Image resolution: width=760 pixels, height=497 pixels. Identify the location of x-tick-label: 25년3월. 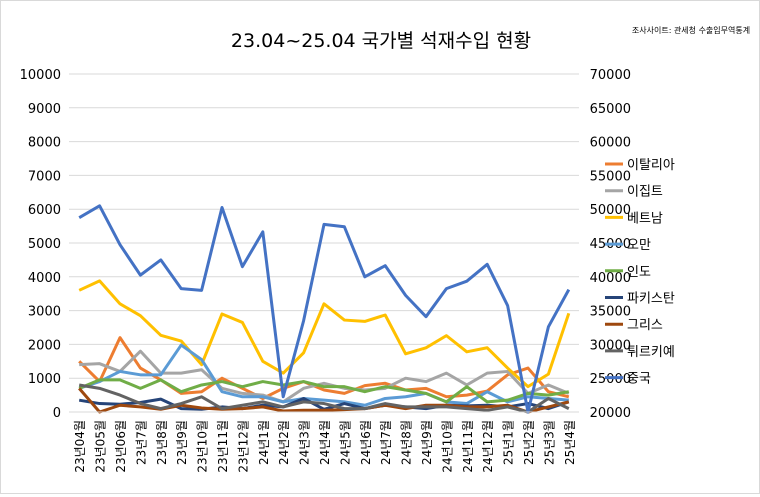
(549, 442).